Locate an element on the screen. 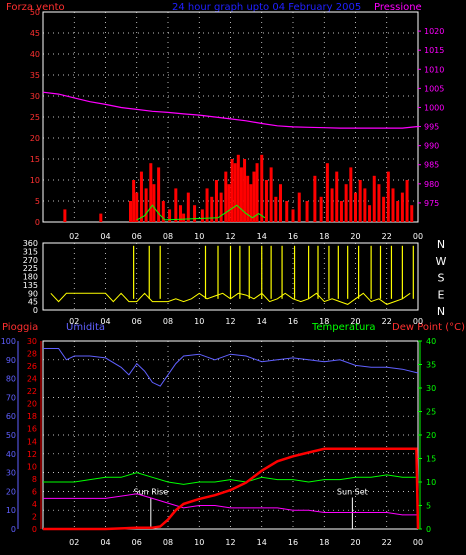 Image resolution: width=466 pixels, height=555 pixels. rain-tick-label: 8 is located at coordinates (34, 479).